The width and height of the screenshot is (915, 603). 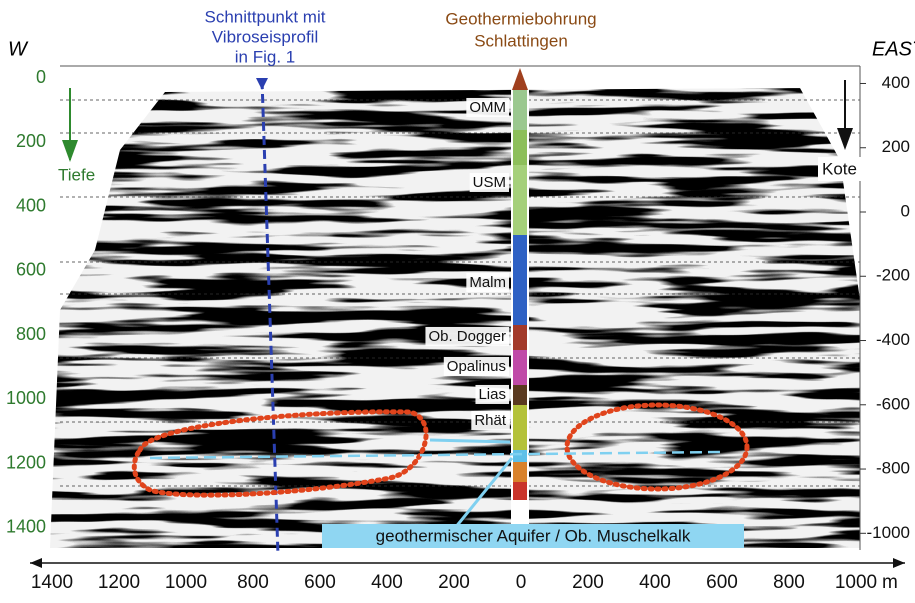 I want to click on formation-label: Lias, so click(x=492, y=394).